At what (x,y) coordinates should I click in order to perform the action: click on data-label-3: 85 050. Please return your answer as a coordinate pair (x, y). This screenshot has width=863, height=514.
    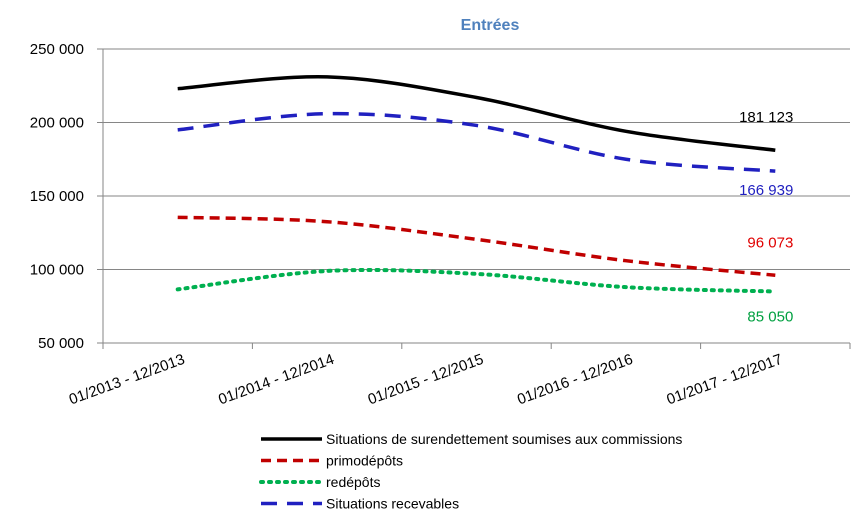
    Looking at the image, I should click on (770, 316).